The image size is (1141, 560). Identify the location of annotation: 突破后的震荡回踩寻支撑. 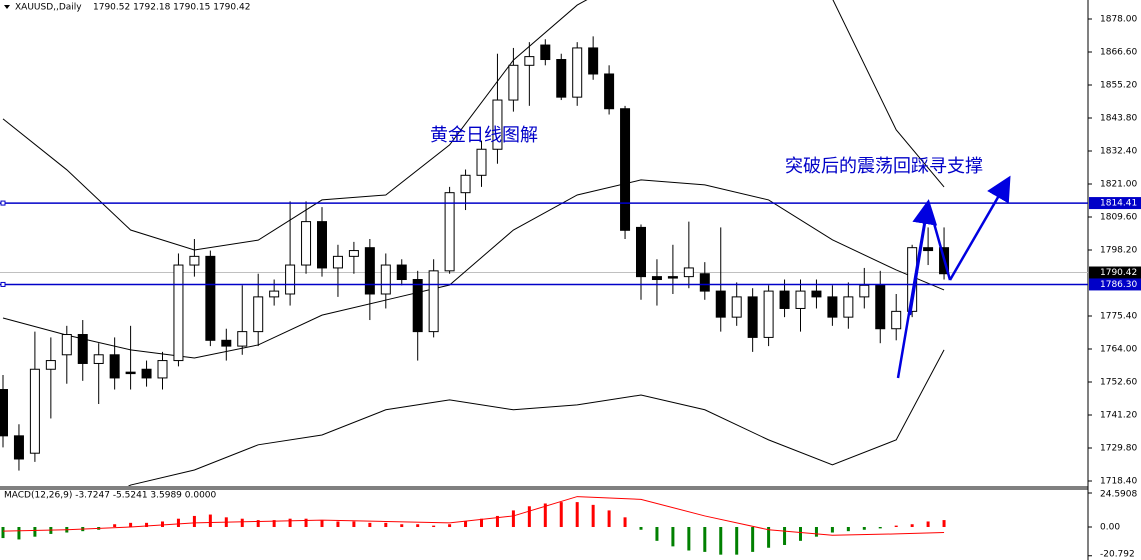
(884, 166).